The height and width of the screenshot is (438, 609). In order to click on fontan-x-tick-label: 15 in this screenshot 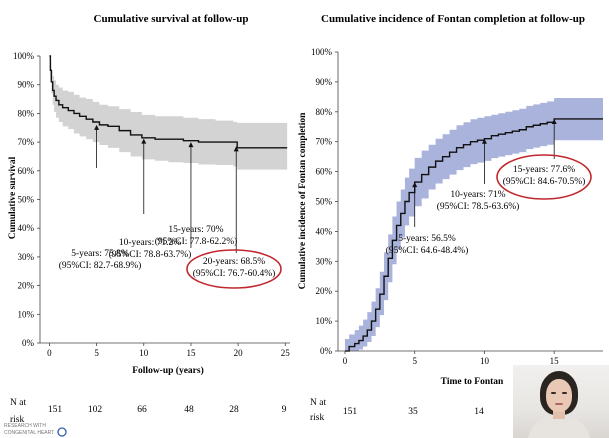, I will do `click(555, 361)`.